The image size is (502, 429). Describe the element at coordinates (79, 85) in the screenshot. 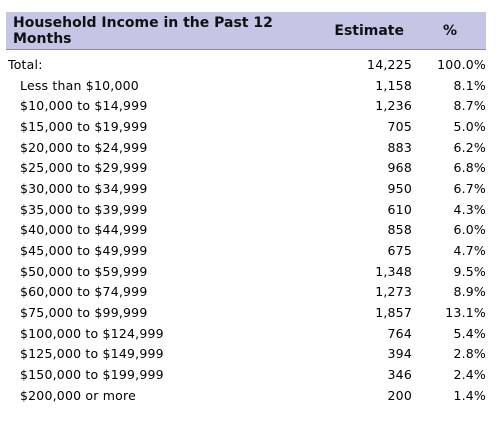

I see `income-bracket-label: Less than $10,000` at that location.